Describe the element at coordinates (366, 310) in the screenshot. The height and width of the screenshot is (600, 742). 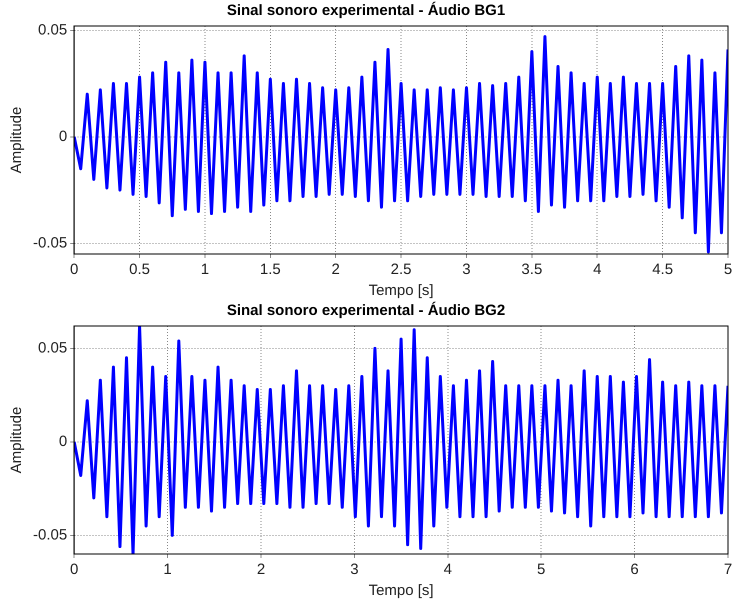
I see `chart-title: Sinal sonoro experimental - Áudio BG2` at that location.